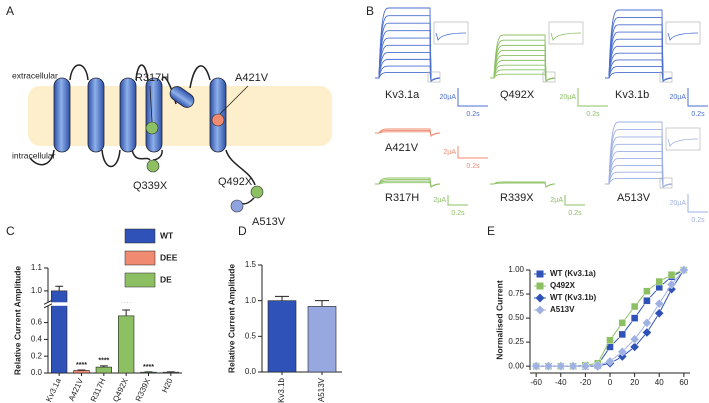 This screenshot has height=403, width=709. What do you see at coordinates (321, 389) in the screenshot?
I see `x-tick-label: A513V` at bounding box center [321, 389].